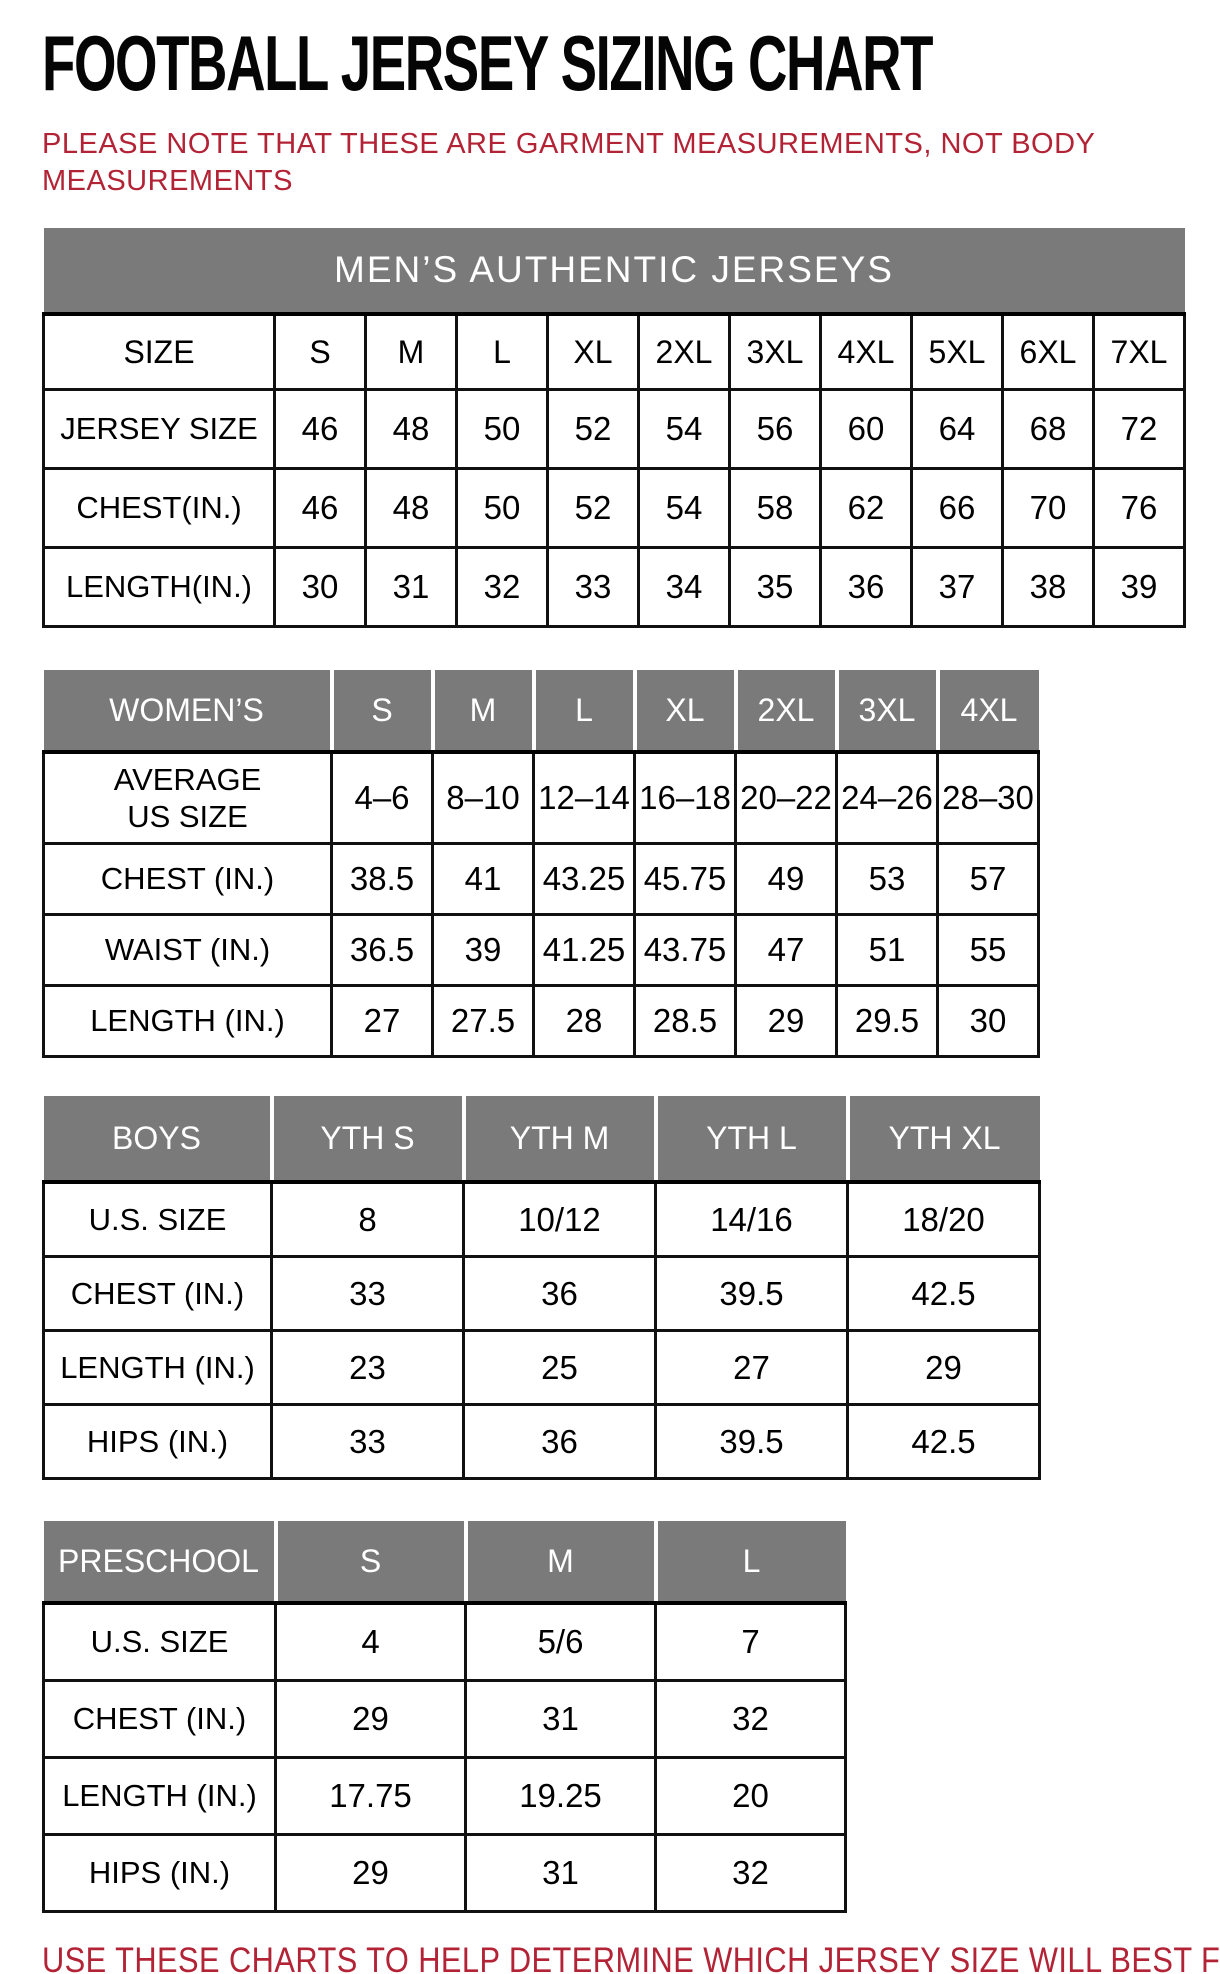  Describe the element at coordinates (541, 950) in the screenshot. I see `table-row: WAIST (IN.) 36.5 39 41.25 43.75 47 51 55` at that location.